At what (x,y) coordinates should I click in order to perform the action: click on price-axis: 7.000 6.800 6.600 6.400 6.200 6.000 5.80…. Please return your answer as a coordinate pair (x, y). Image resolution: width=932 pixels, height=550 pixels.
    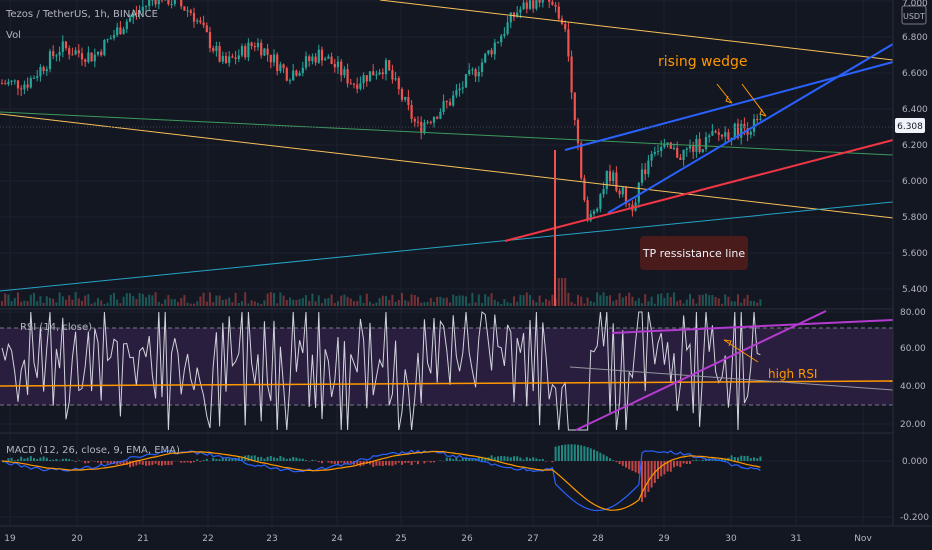
    Looking at the image, I should click on (915, 147).